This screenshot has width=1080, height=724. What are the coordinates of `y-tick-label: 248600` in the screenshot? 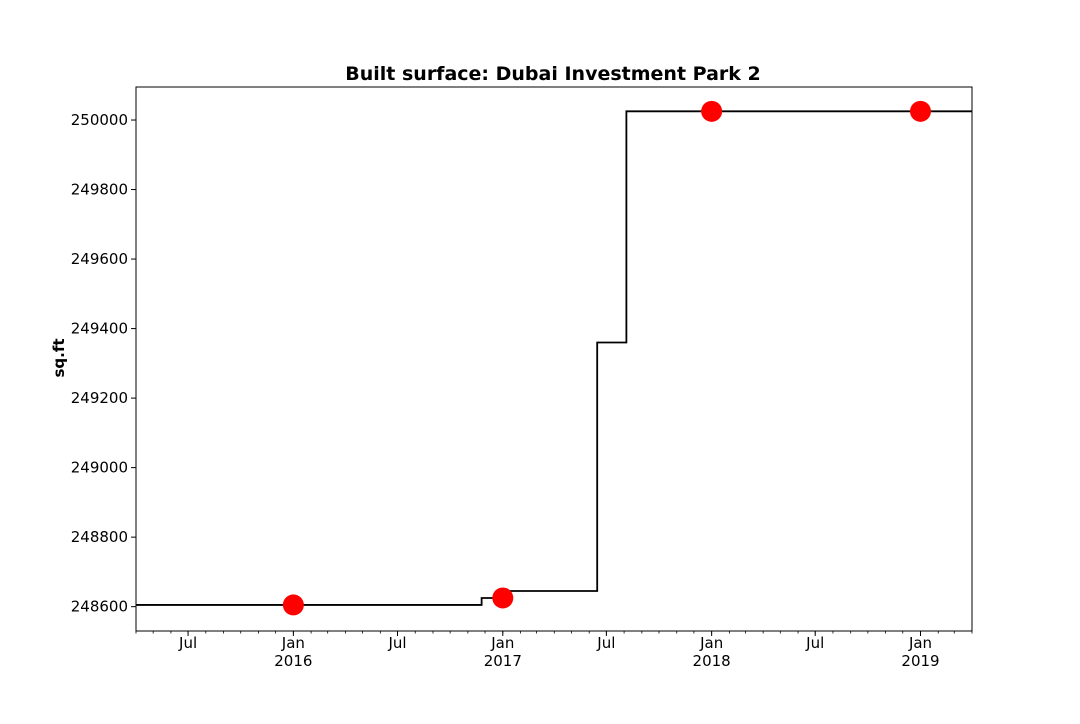 It's located at (99, 607).